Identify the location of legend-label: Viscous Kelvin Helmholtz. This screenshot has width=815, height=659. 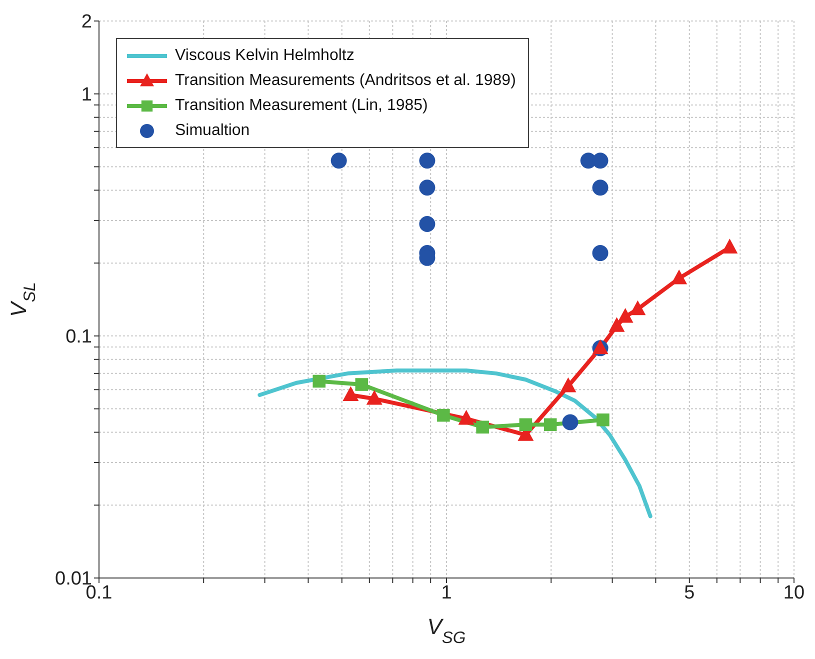
(264, 55).